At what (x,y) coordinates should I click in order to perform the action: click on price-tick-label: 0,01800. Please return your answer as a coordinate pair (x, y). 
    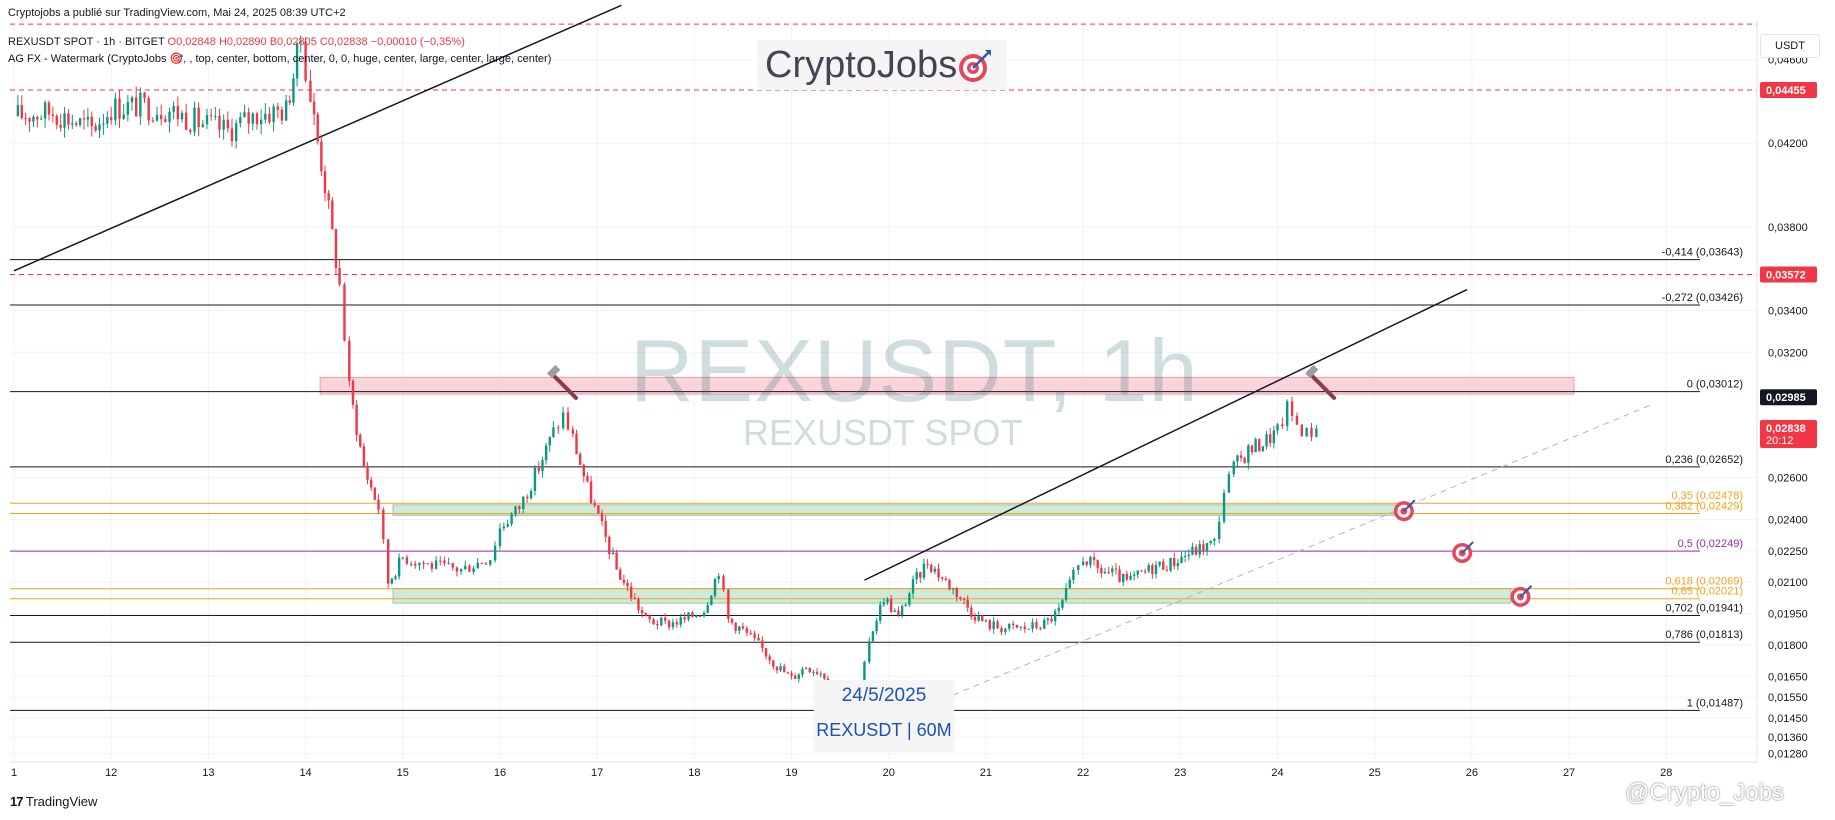
    Looking at the image, I should click on (1788, 646).